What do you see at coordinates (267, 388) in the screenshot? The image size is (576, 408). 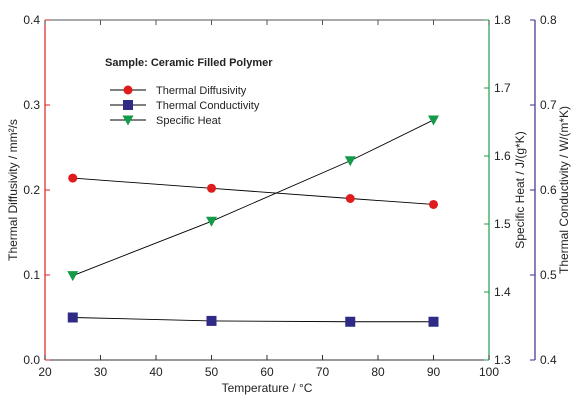 I see `x-axis-title: Temperature / °C` at bounding box center [267, 388].